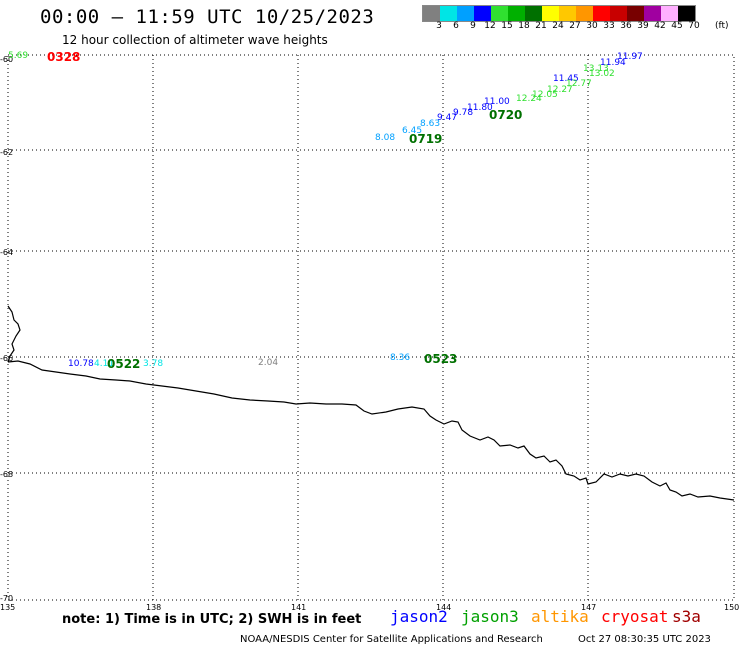  What do you see at coordinates (589, 607) in the screenshot?
I see `longitude-label: 147` at bounding box center [589, 607].